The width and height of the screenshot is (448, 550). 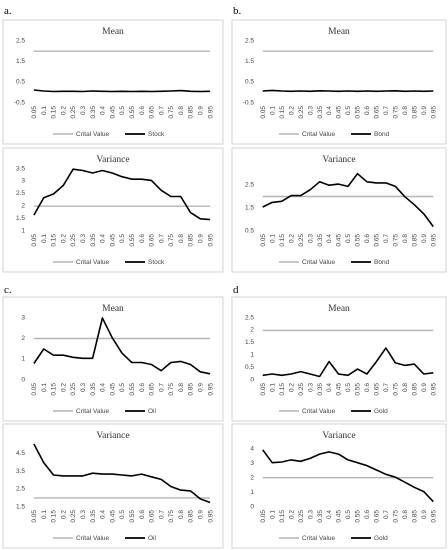 What do you see at coordinates (249, 317) in the screenshot?
I see `y-tick-label: 2.5` at bounding box center [249, 317].